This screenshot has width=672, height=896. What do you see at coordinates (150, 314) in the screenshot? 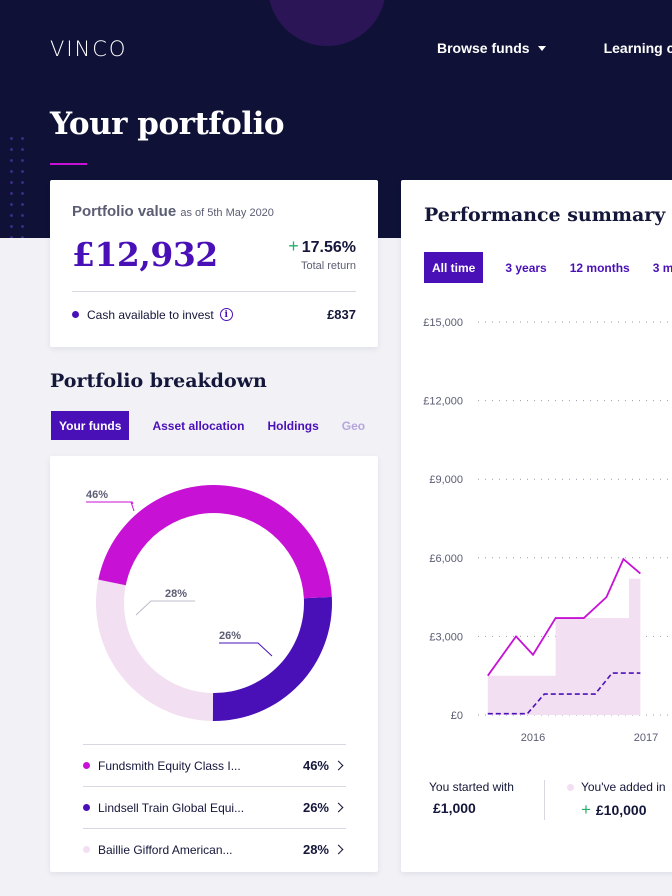
I see `cash-label: Cash available to invest` at bounding box center [150, 314].